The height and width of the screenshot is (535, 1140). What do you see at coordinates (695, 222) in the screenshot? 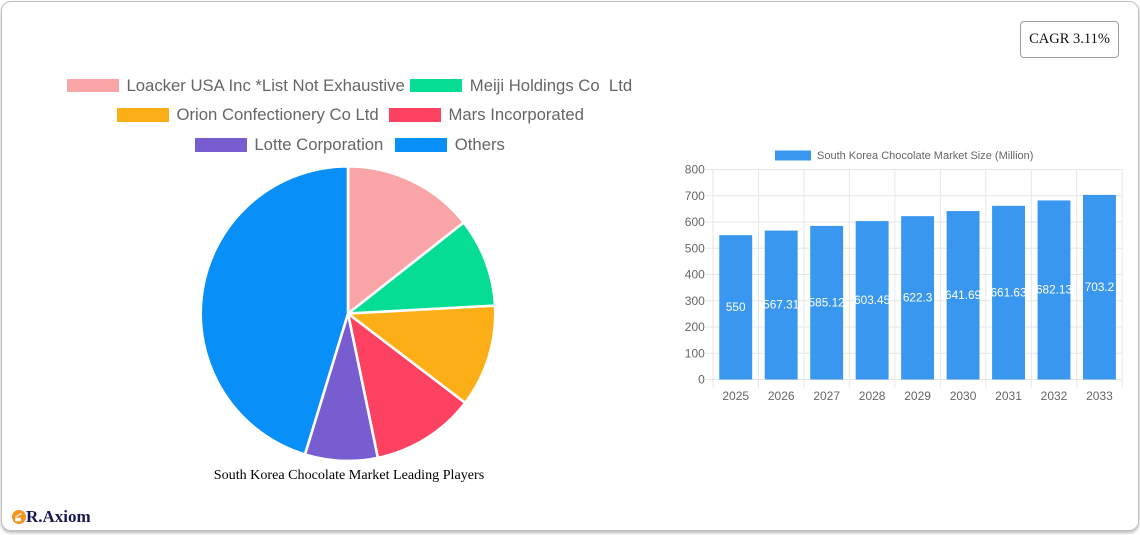
I see `svg-text: 600` at bounding box center [695, 222].